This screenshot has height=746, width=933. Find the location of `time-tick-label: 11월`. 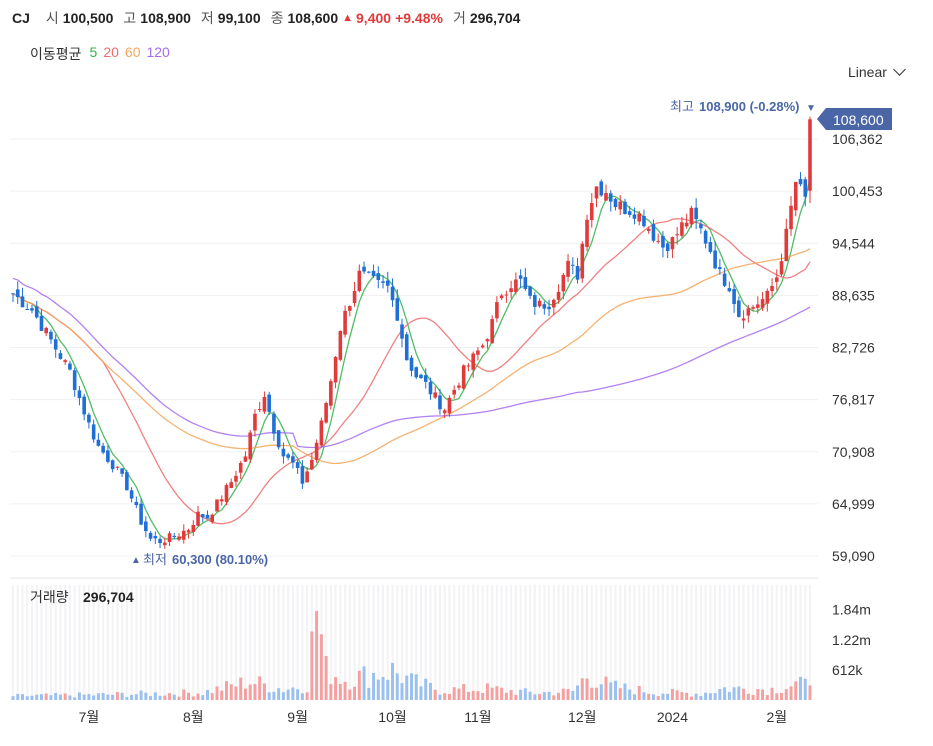

time-tick-label: 11월 is located at coordinates (477, 717).